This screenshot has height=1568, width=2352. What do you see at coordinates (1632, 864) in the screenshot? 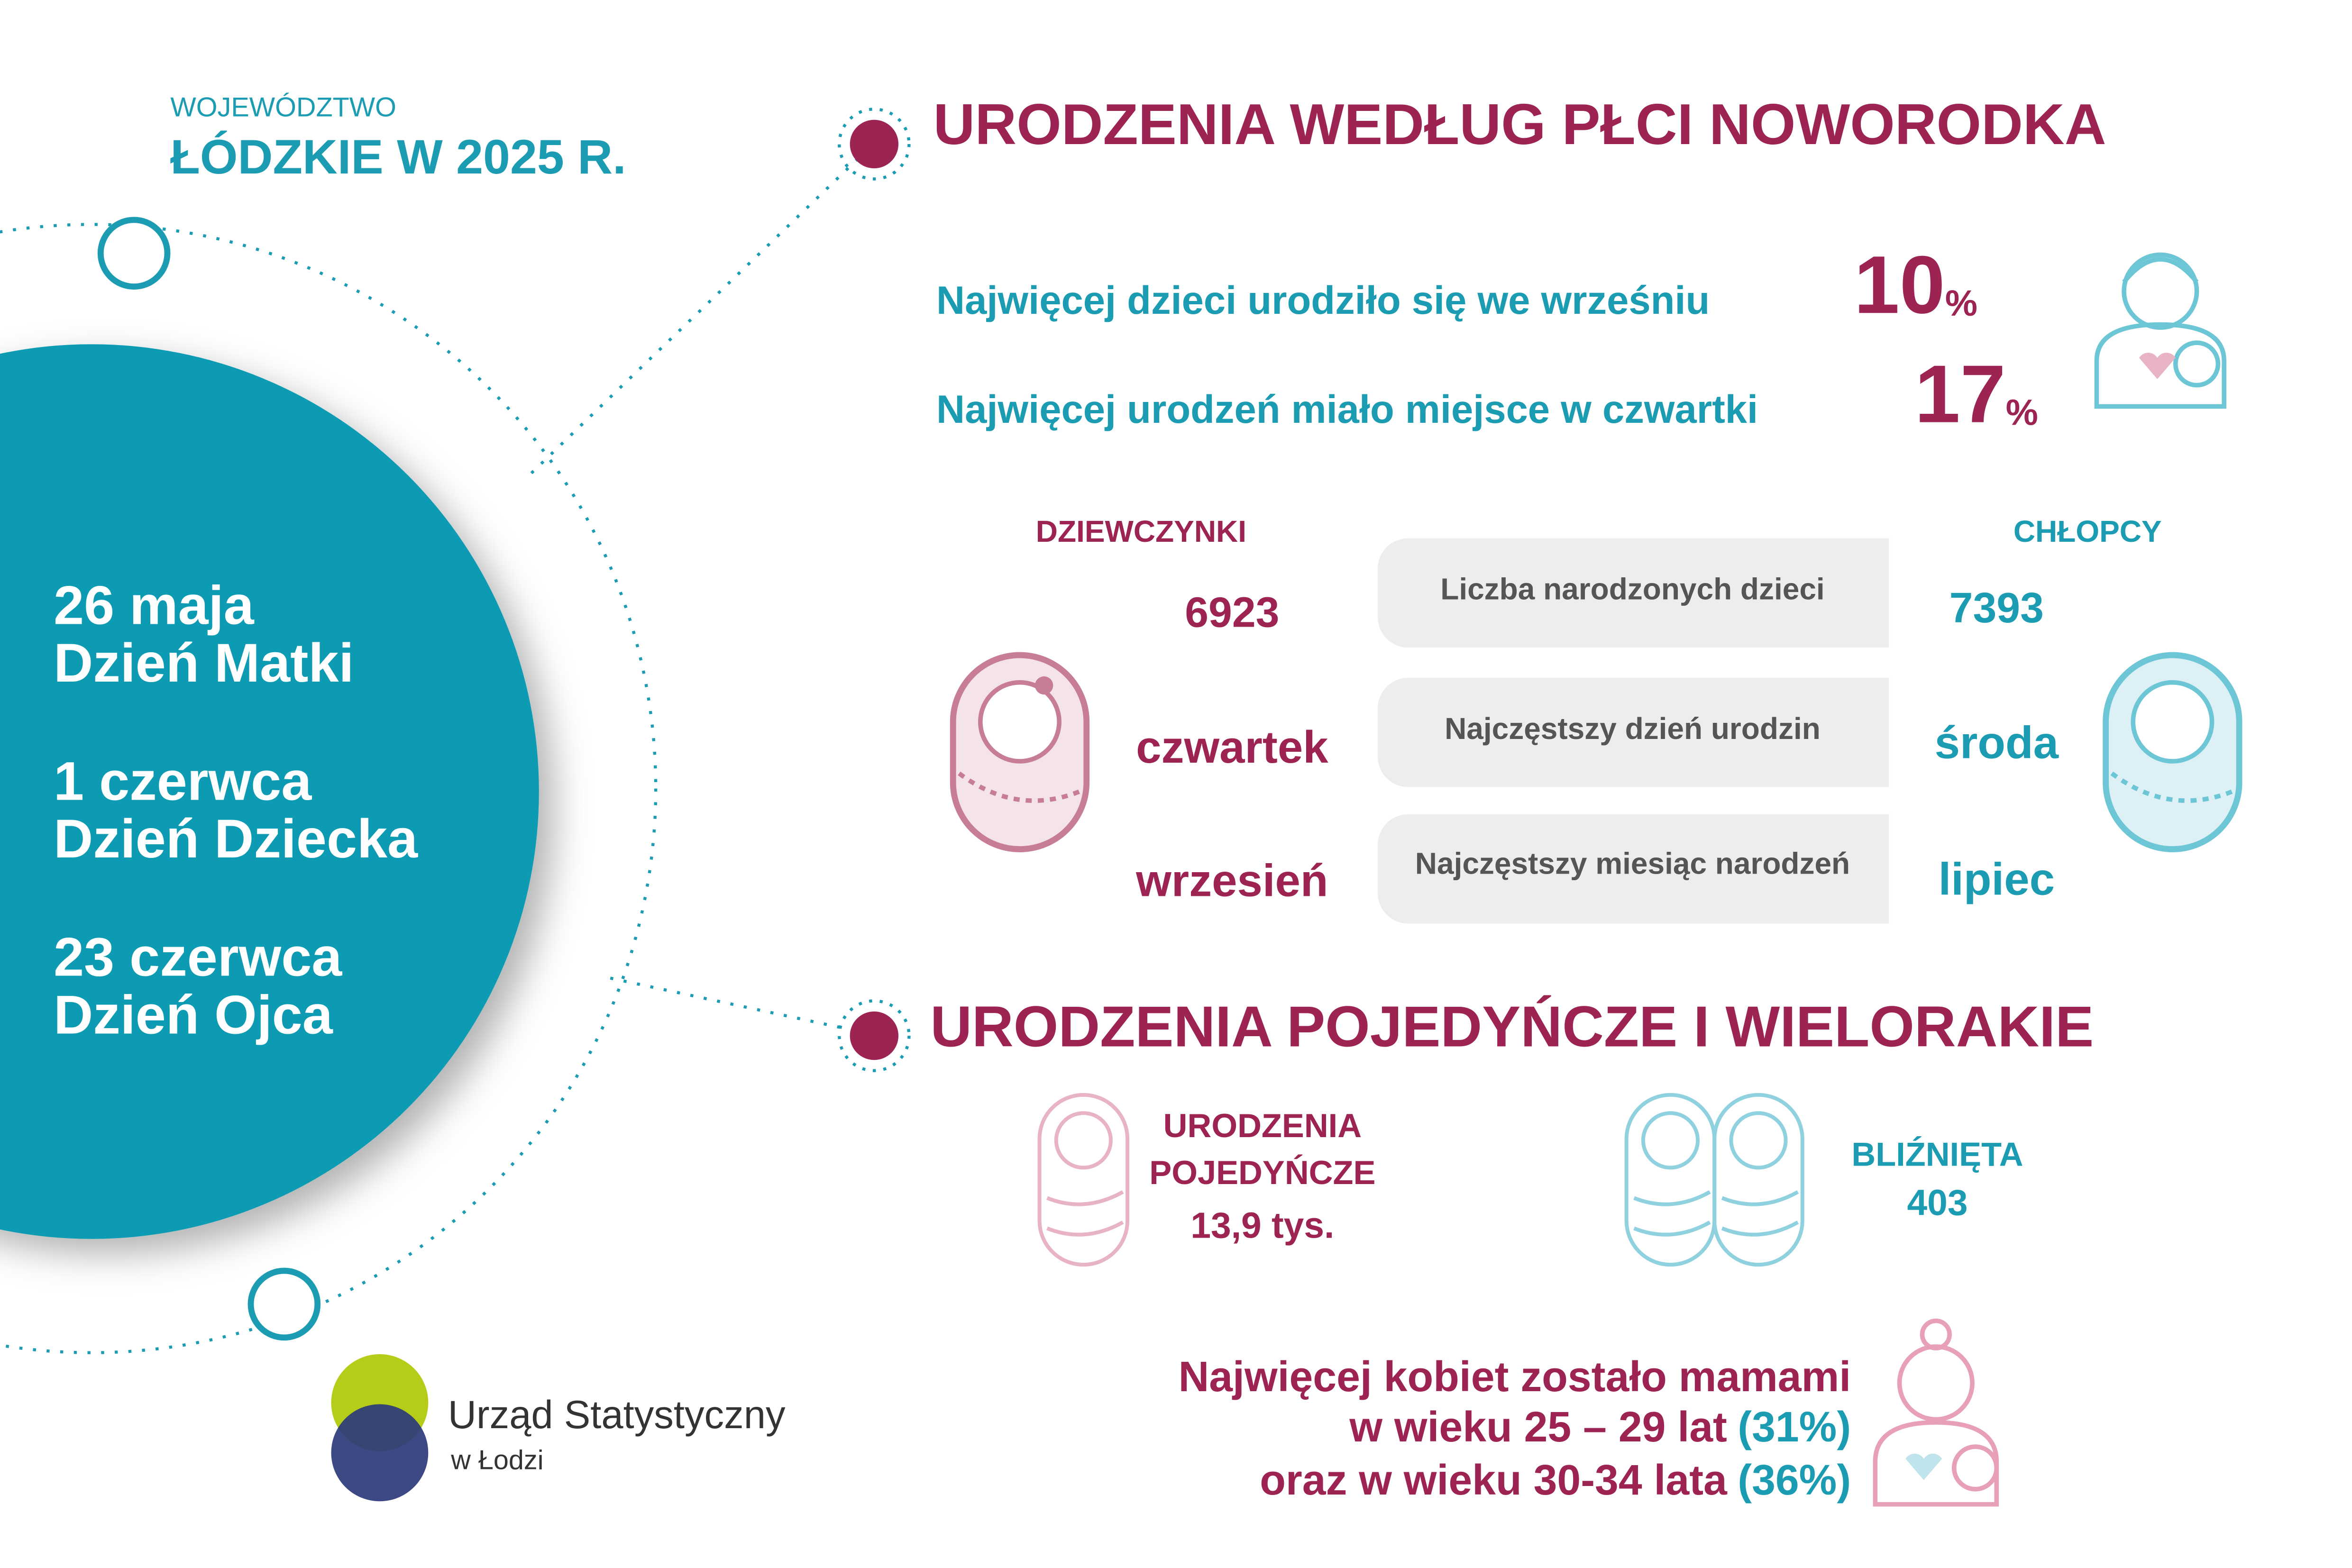
I see `row-label: Najczęstszy miesiąc narodzeń` at bounding box center [1632, 864].